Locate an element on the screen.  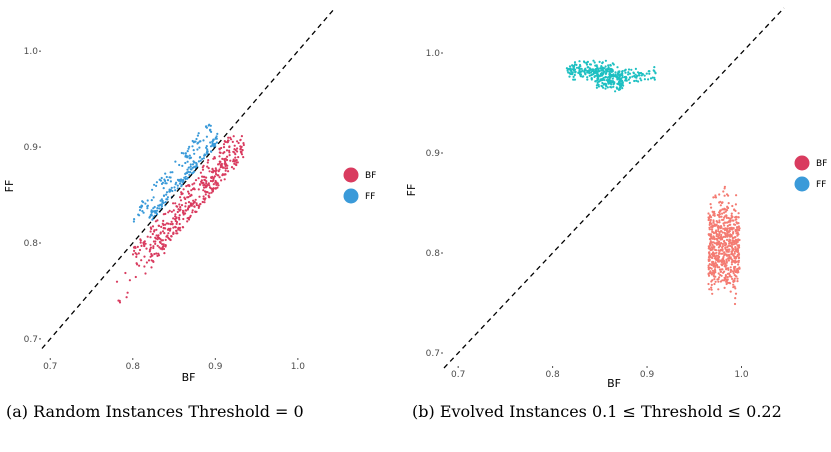
y-tick-label: 1.0 is located at coordinates (433, 54).